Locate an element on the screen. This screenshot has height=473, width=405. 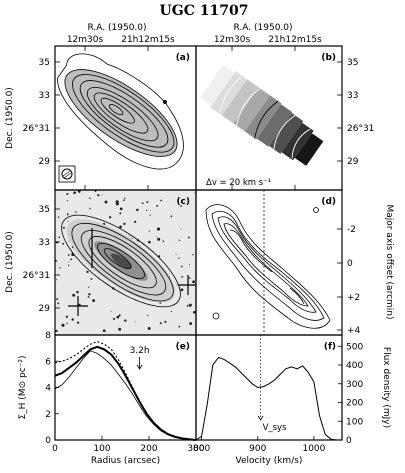
figure-title: UGC 11707 is located at coordinates (204, 11).